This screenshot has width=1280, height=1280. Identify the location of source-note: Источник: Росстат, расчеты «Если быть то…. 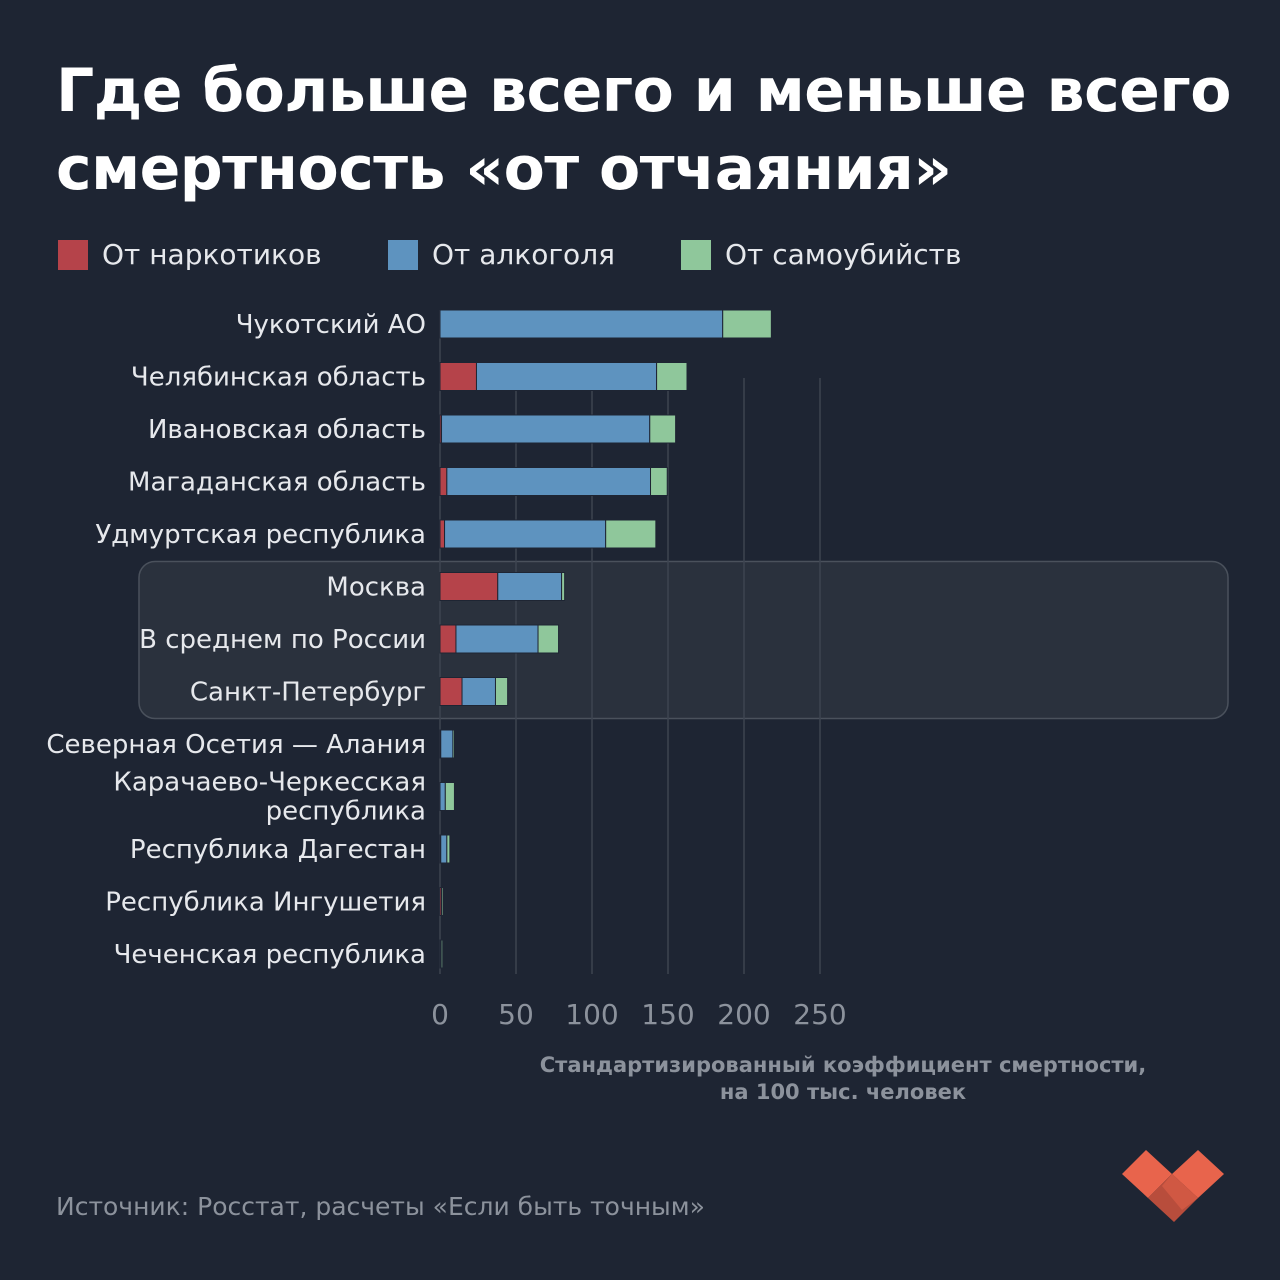
(380, 1206).